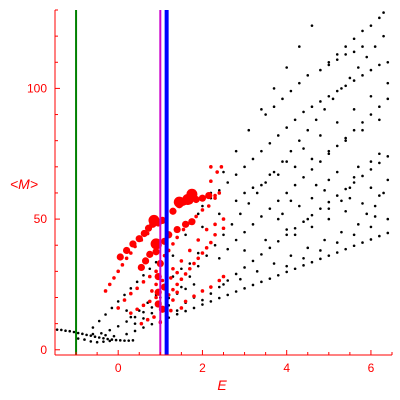 This screenshot has width=400, height=400. I want to click on y-tick-label: 50, so click(41, 219).